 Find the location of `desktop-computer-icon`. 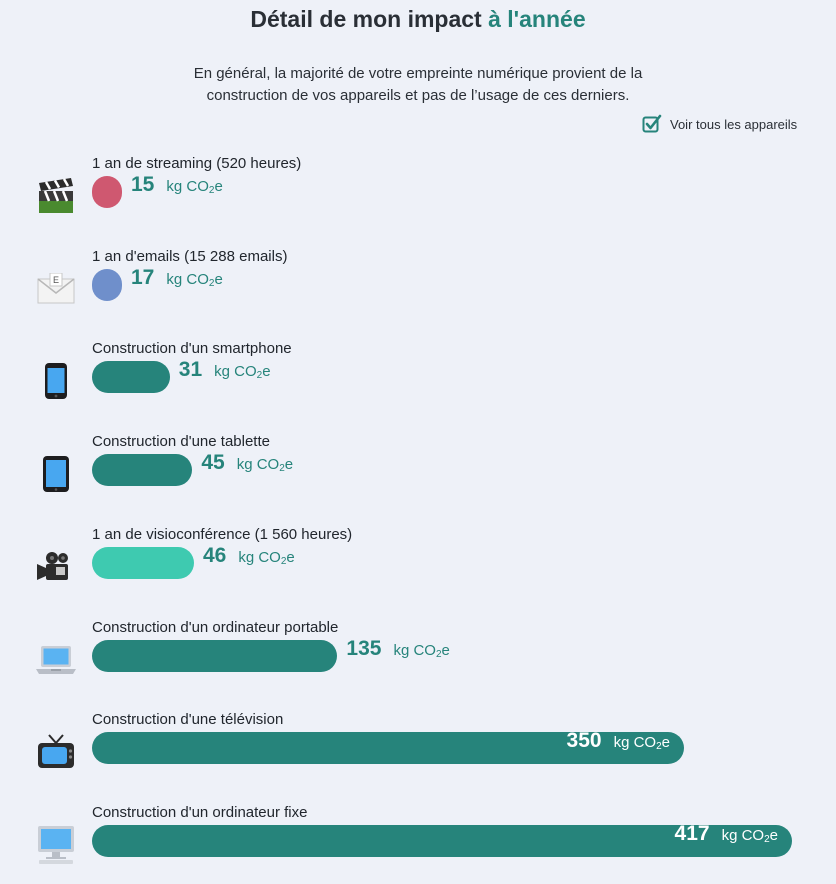

desktop-computer-icon is located at coordinates (56, 845).